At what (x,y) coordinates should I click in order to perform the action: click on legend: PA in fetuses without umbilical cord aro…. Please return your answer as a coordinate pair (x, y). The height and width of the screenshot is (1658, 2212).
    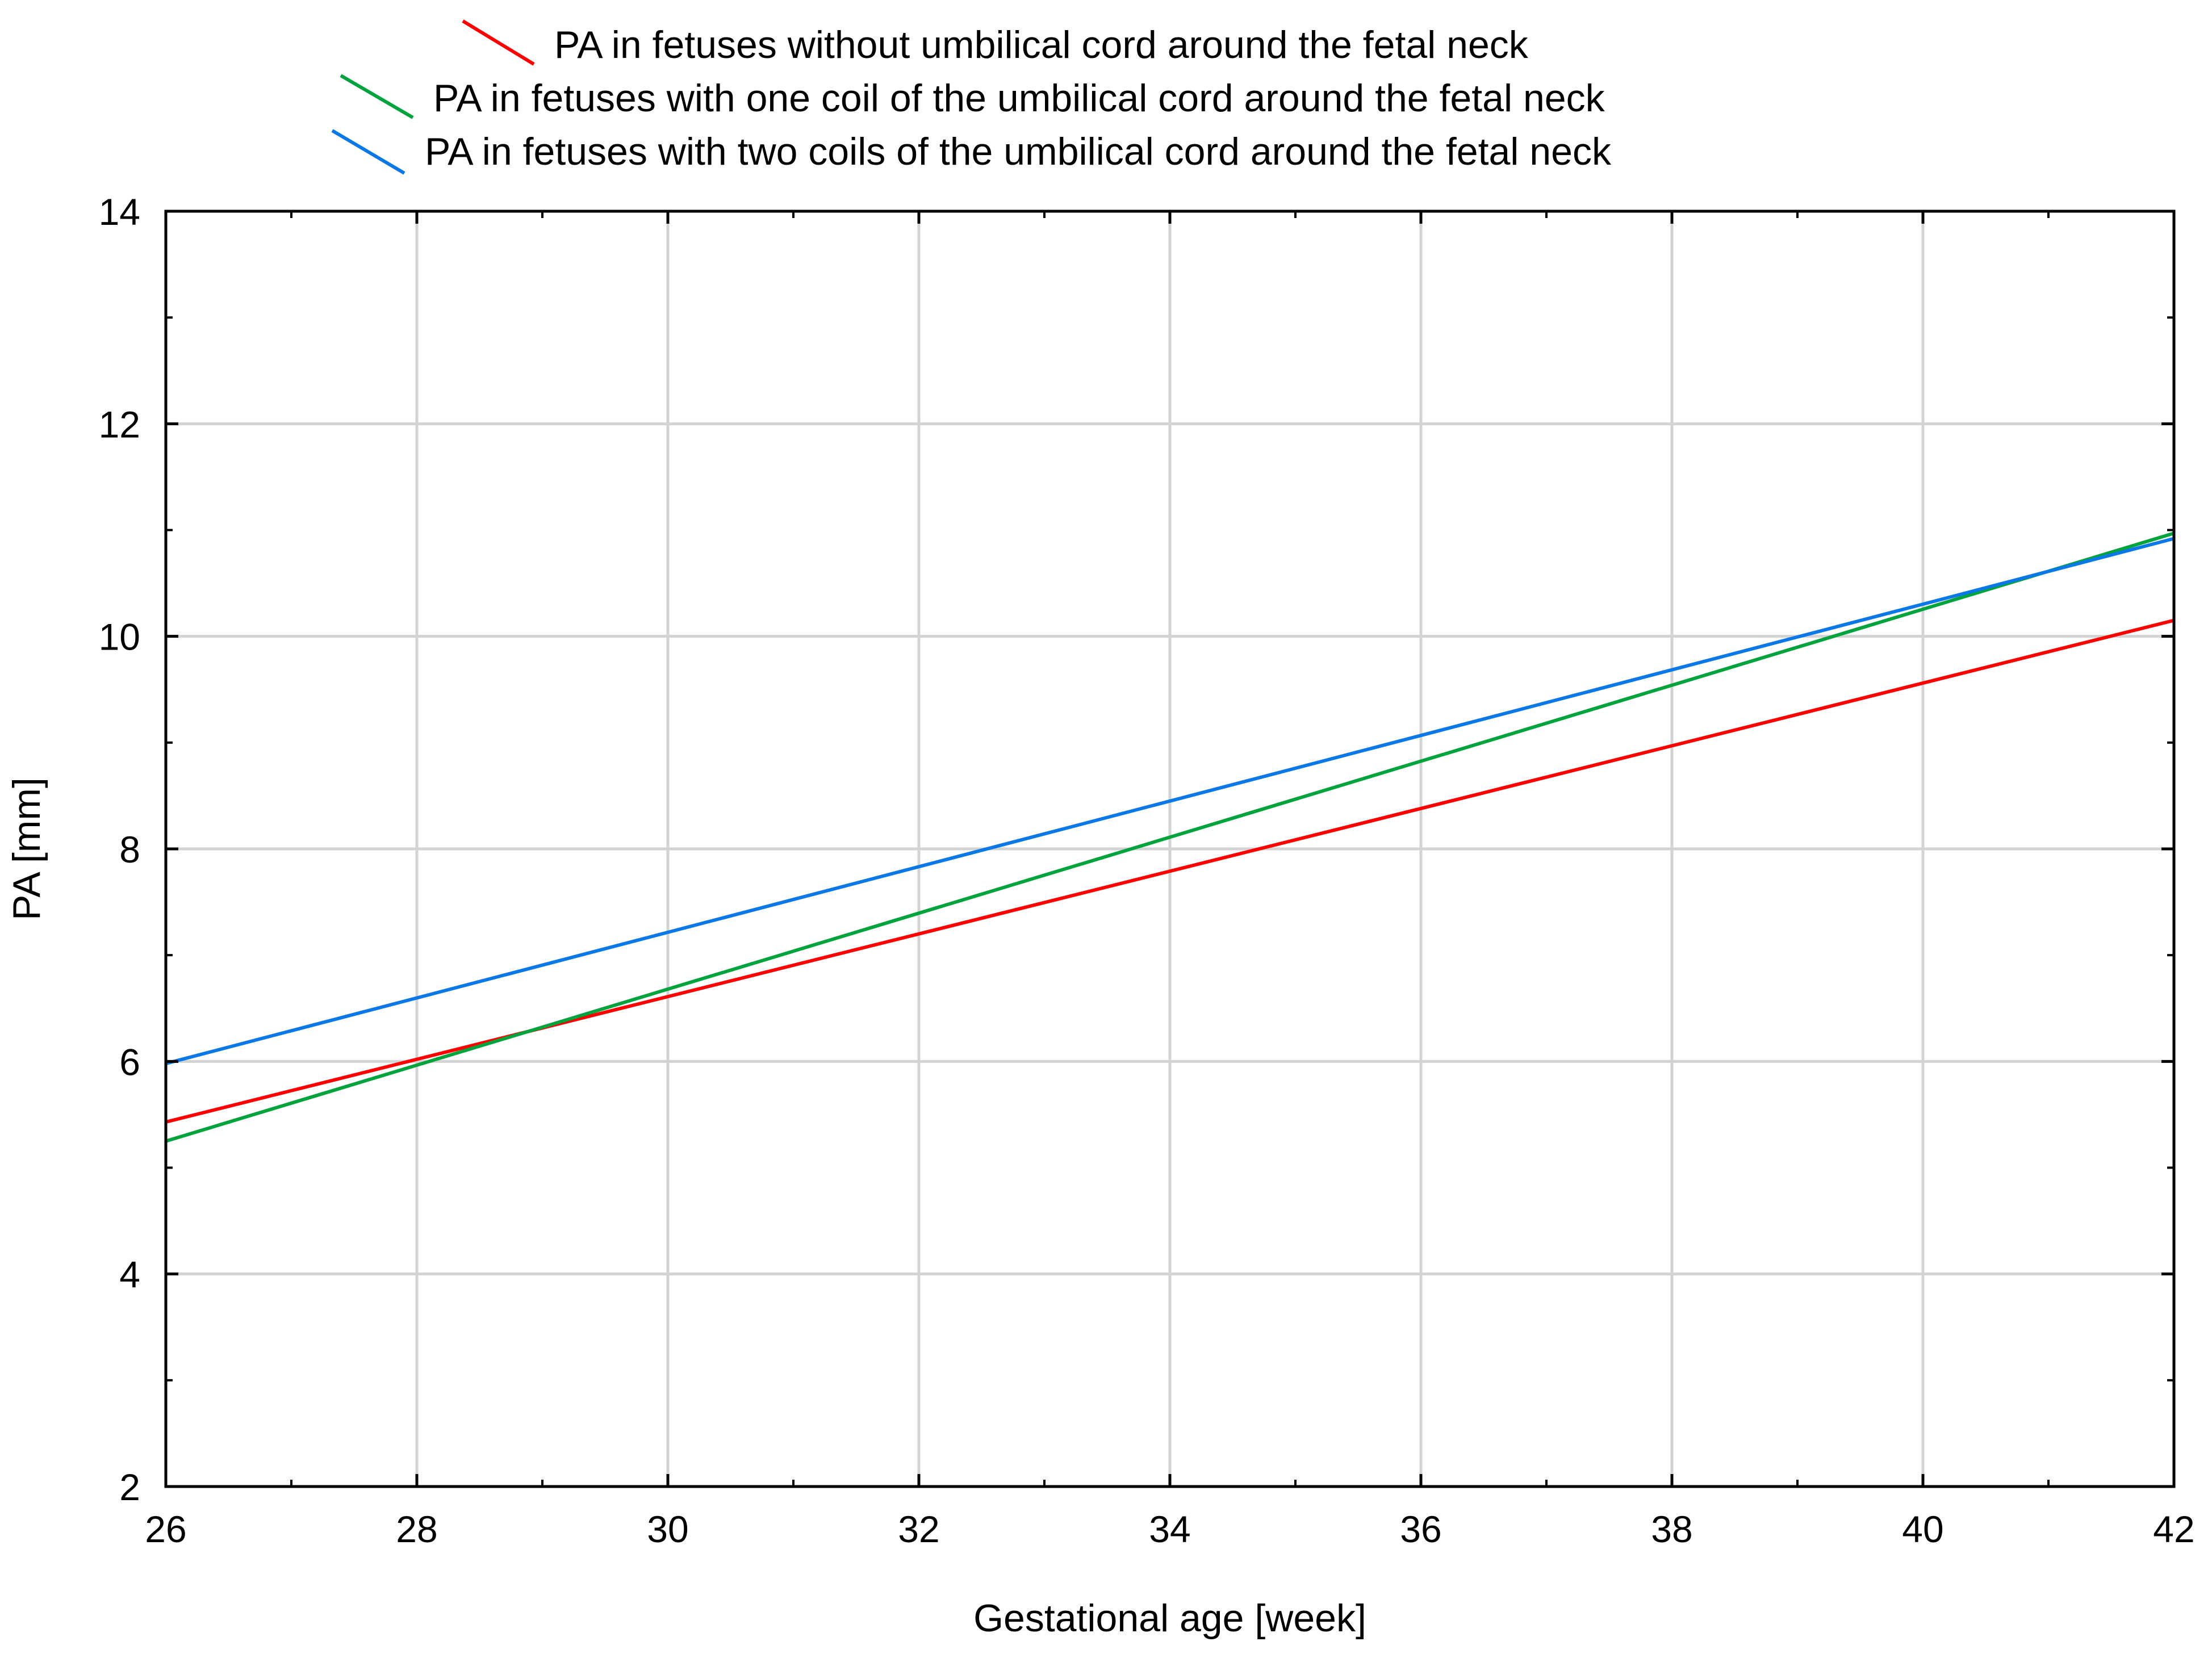
    Looking at the image, I should click on (971, 97).